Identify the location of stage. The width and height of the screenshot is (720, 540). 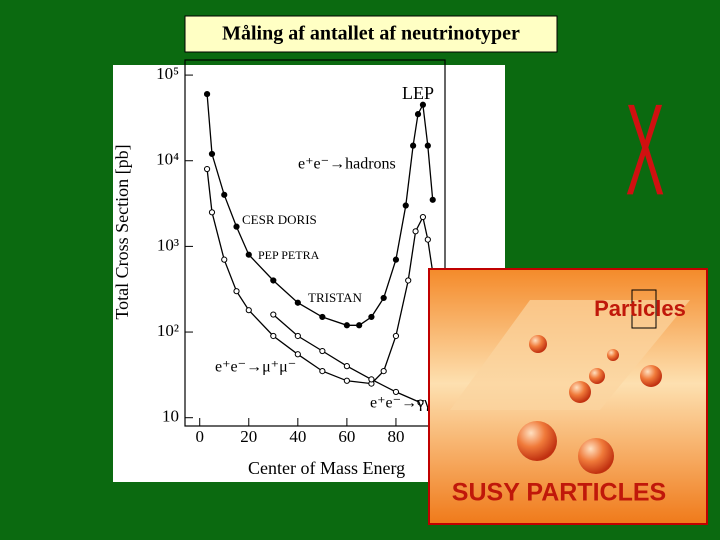
(570, 355).